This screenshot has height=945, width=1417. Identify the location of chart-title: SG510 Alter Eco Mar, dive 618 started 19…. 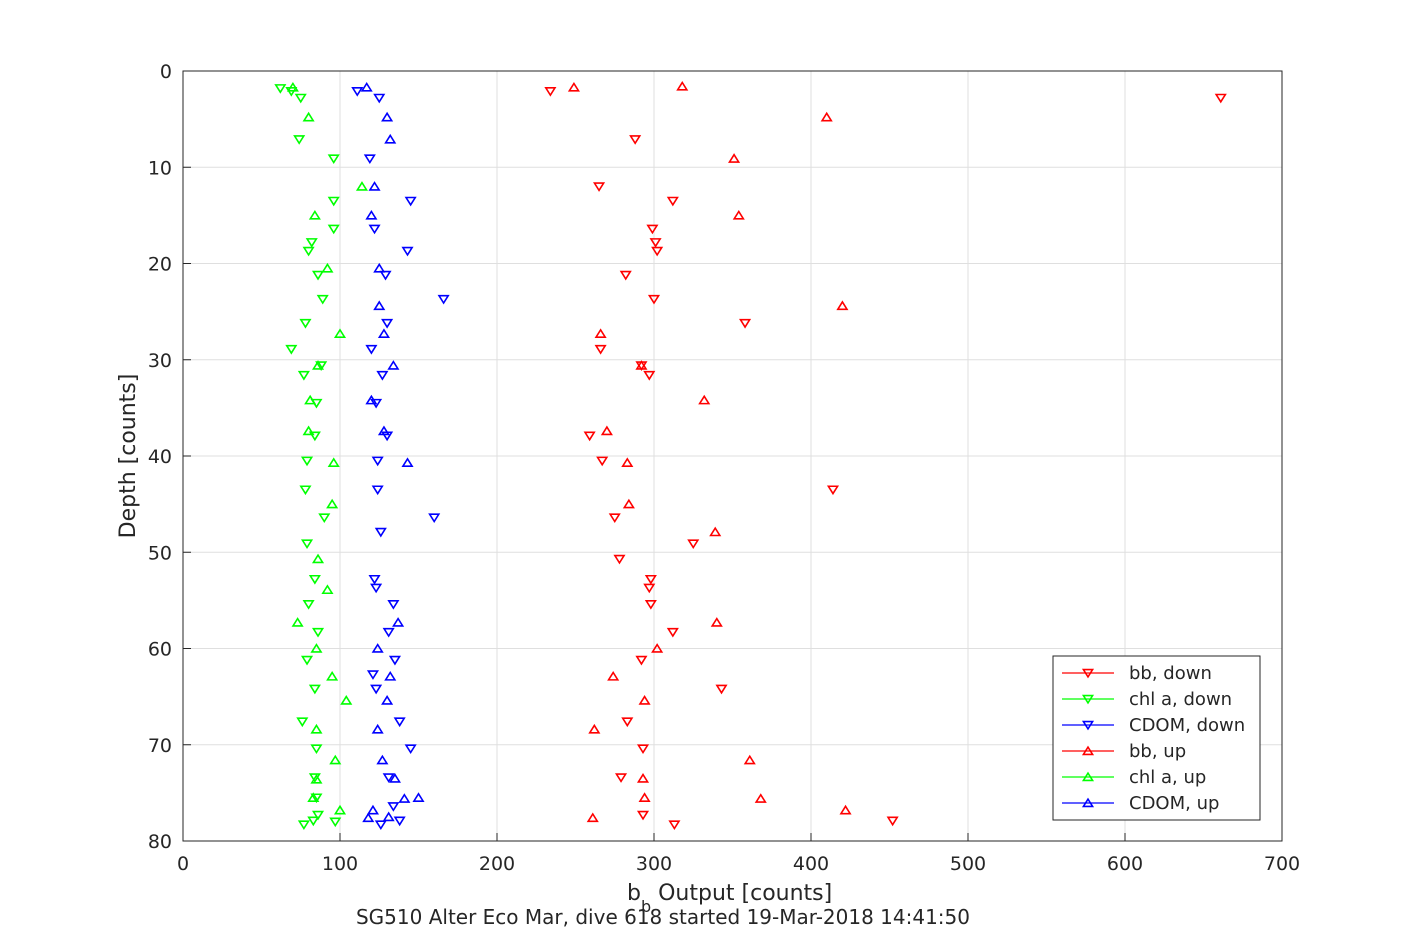
(663, 917).